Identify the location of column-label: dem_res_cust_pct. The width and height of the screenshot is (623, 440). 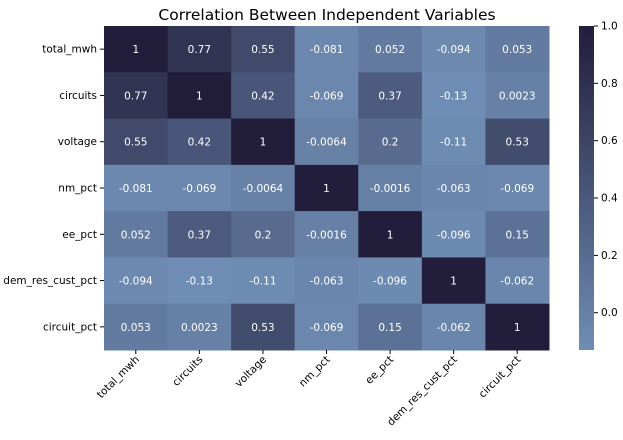
(422, 391).